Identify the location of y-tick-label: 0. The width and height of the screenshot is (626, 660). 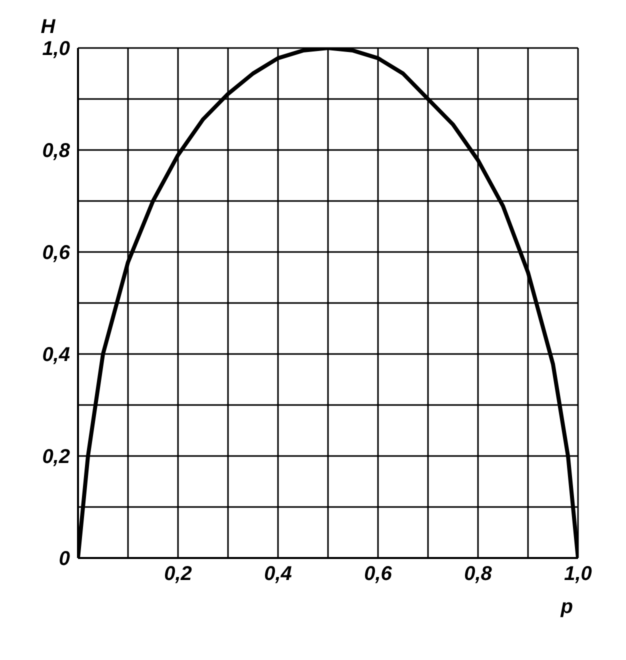
(64, 559).